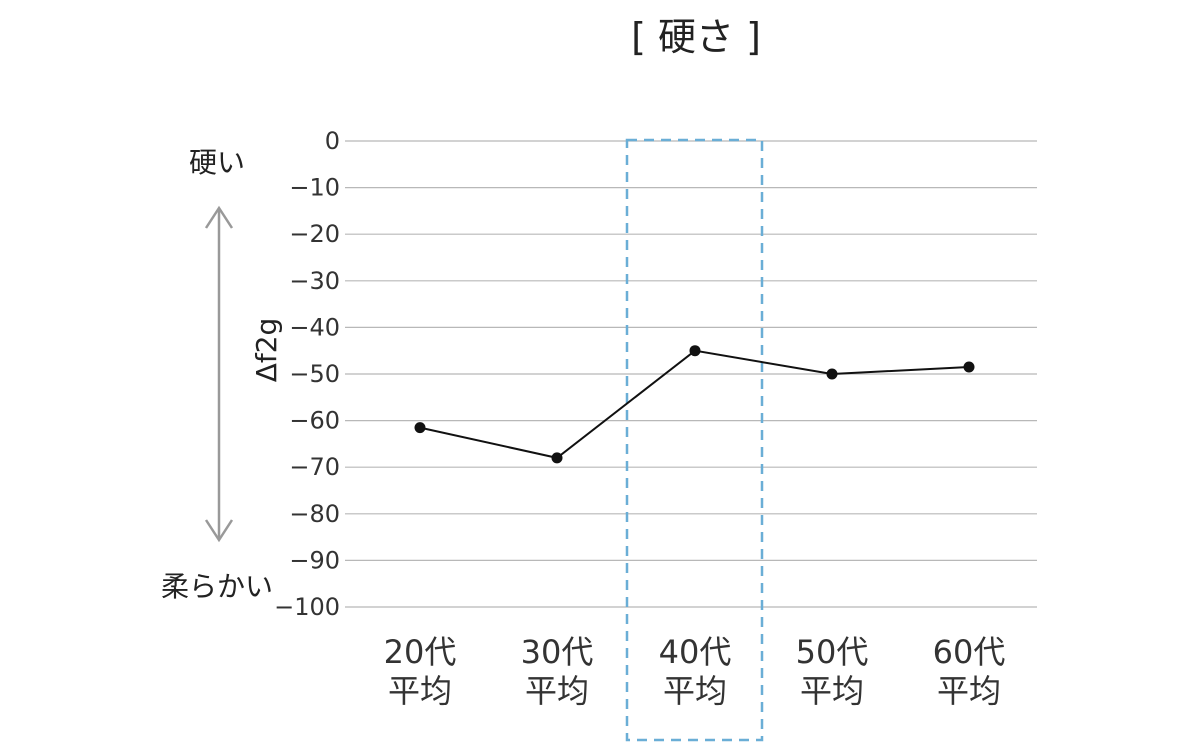 The height and width of the screenshot is (750, 1200). I want to click on y-tick-label: −40, so click(314, 327).